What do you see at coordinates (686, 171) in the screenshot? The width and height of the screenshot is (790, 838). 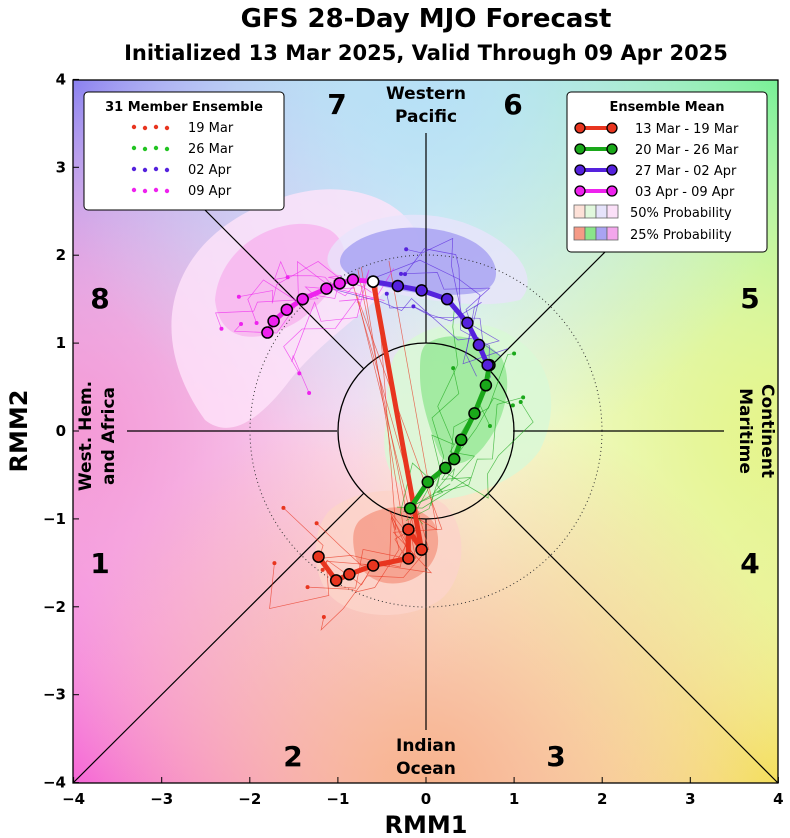 I see `legend-right-label: 27 Mar - 02 Apr` at bounding box center [686, 171].